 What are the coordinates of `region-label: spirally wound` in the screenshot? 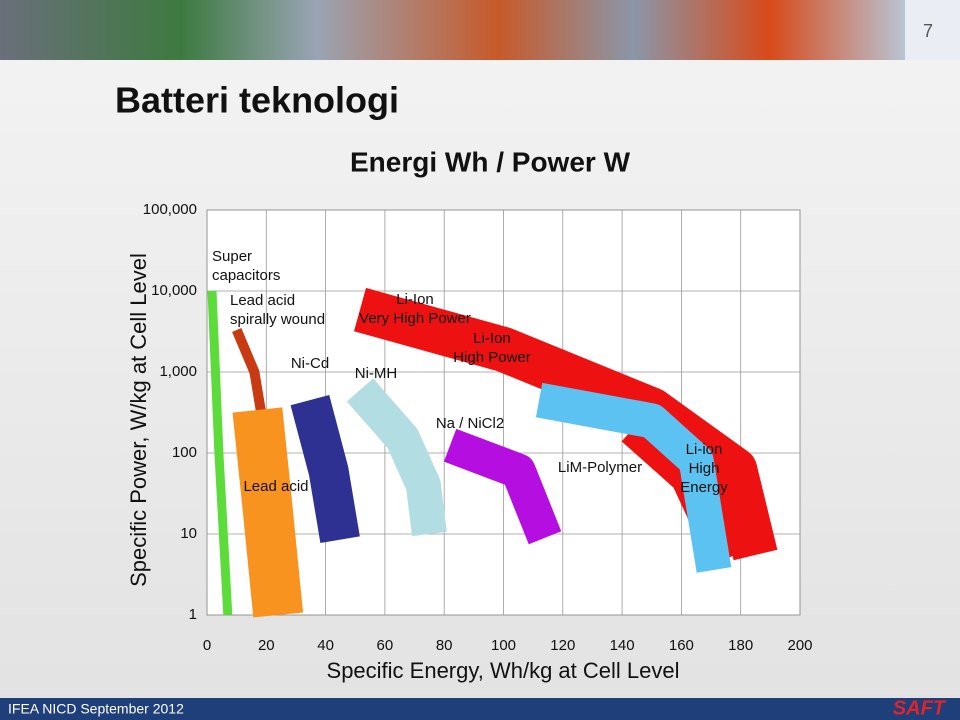 It's located at (277, 319).